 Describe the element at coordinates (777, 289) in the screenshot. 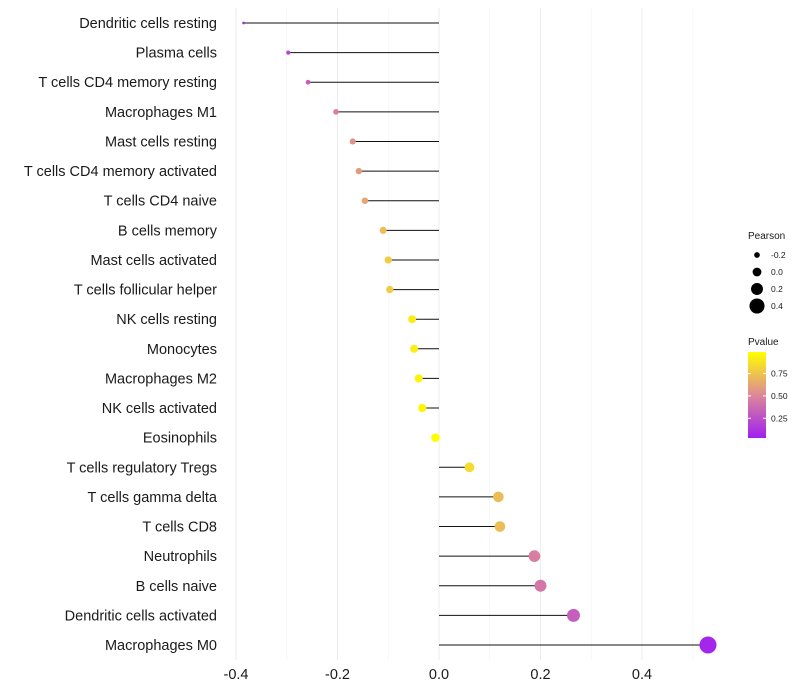

I see `size-legend-label: 0.2` at that location.